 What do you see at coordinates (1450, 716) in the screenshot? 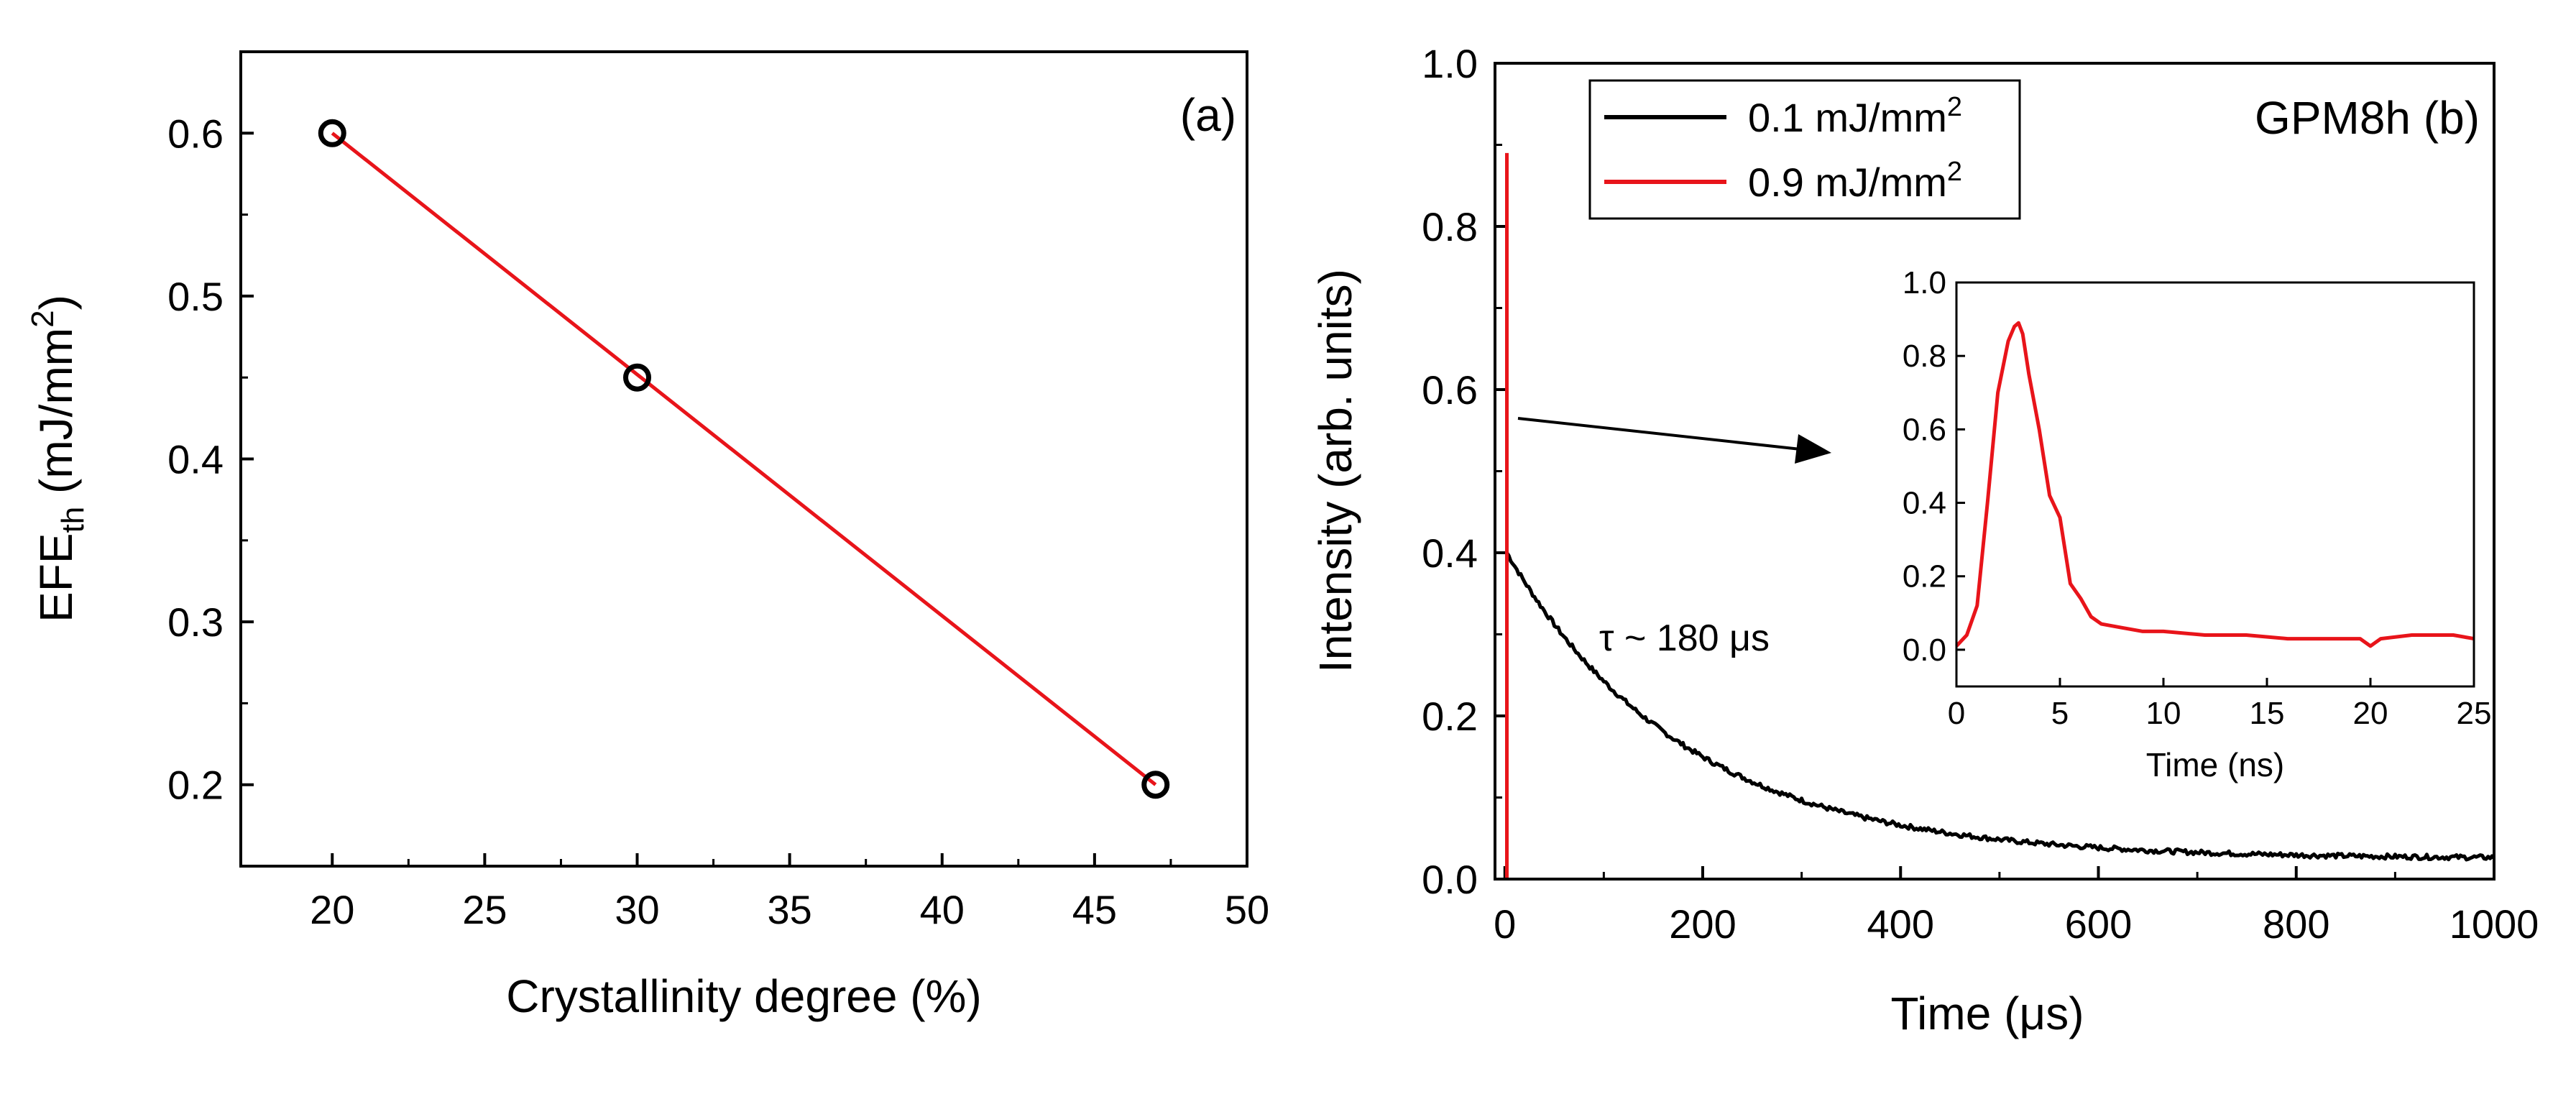
I see `panel-b-y-tick-label: 0.2` at bounding box center [1450, 716].